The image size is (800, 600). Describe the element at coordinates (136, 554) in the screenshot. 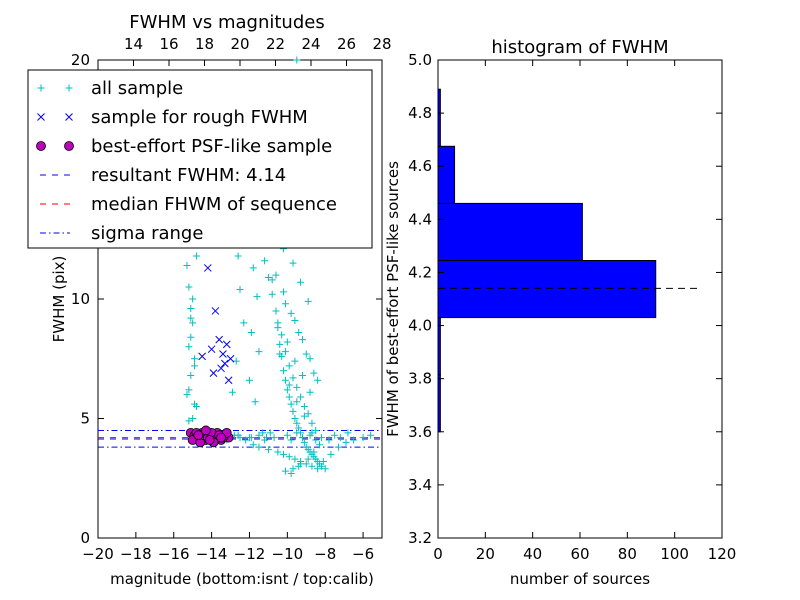

I see `scatter-x-tick-label: −18` at that location.